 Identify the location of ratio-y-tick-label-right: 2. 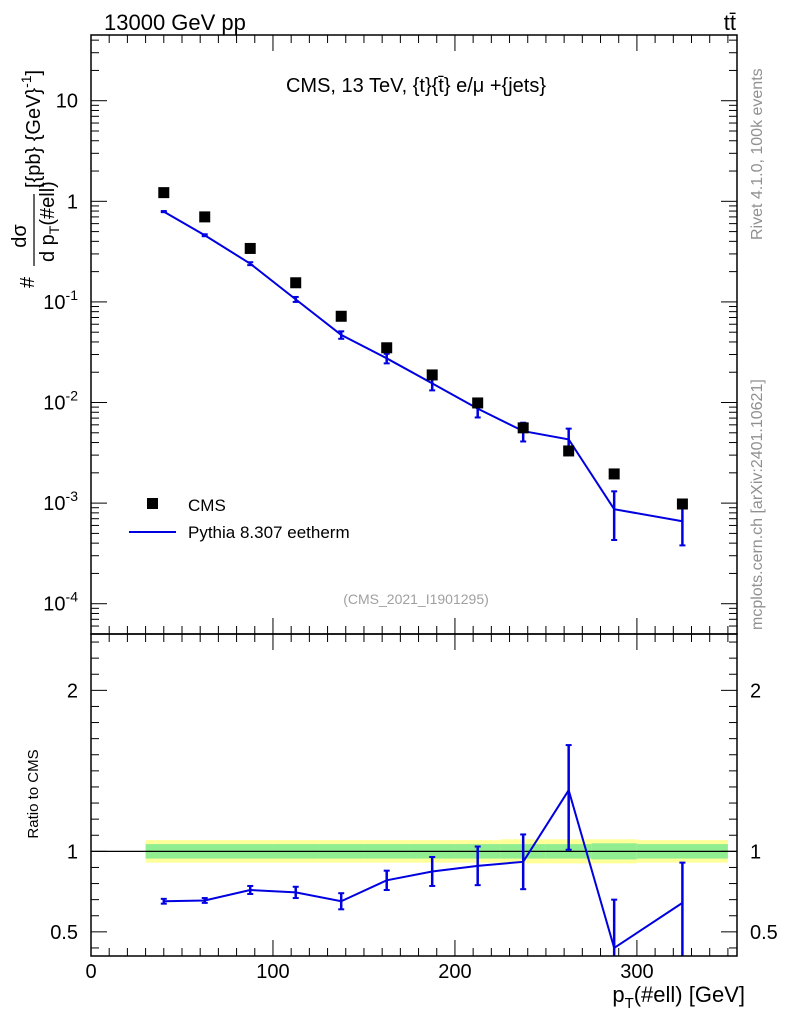
(755, 691).